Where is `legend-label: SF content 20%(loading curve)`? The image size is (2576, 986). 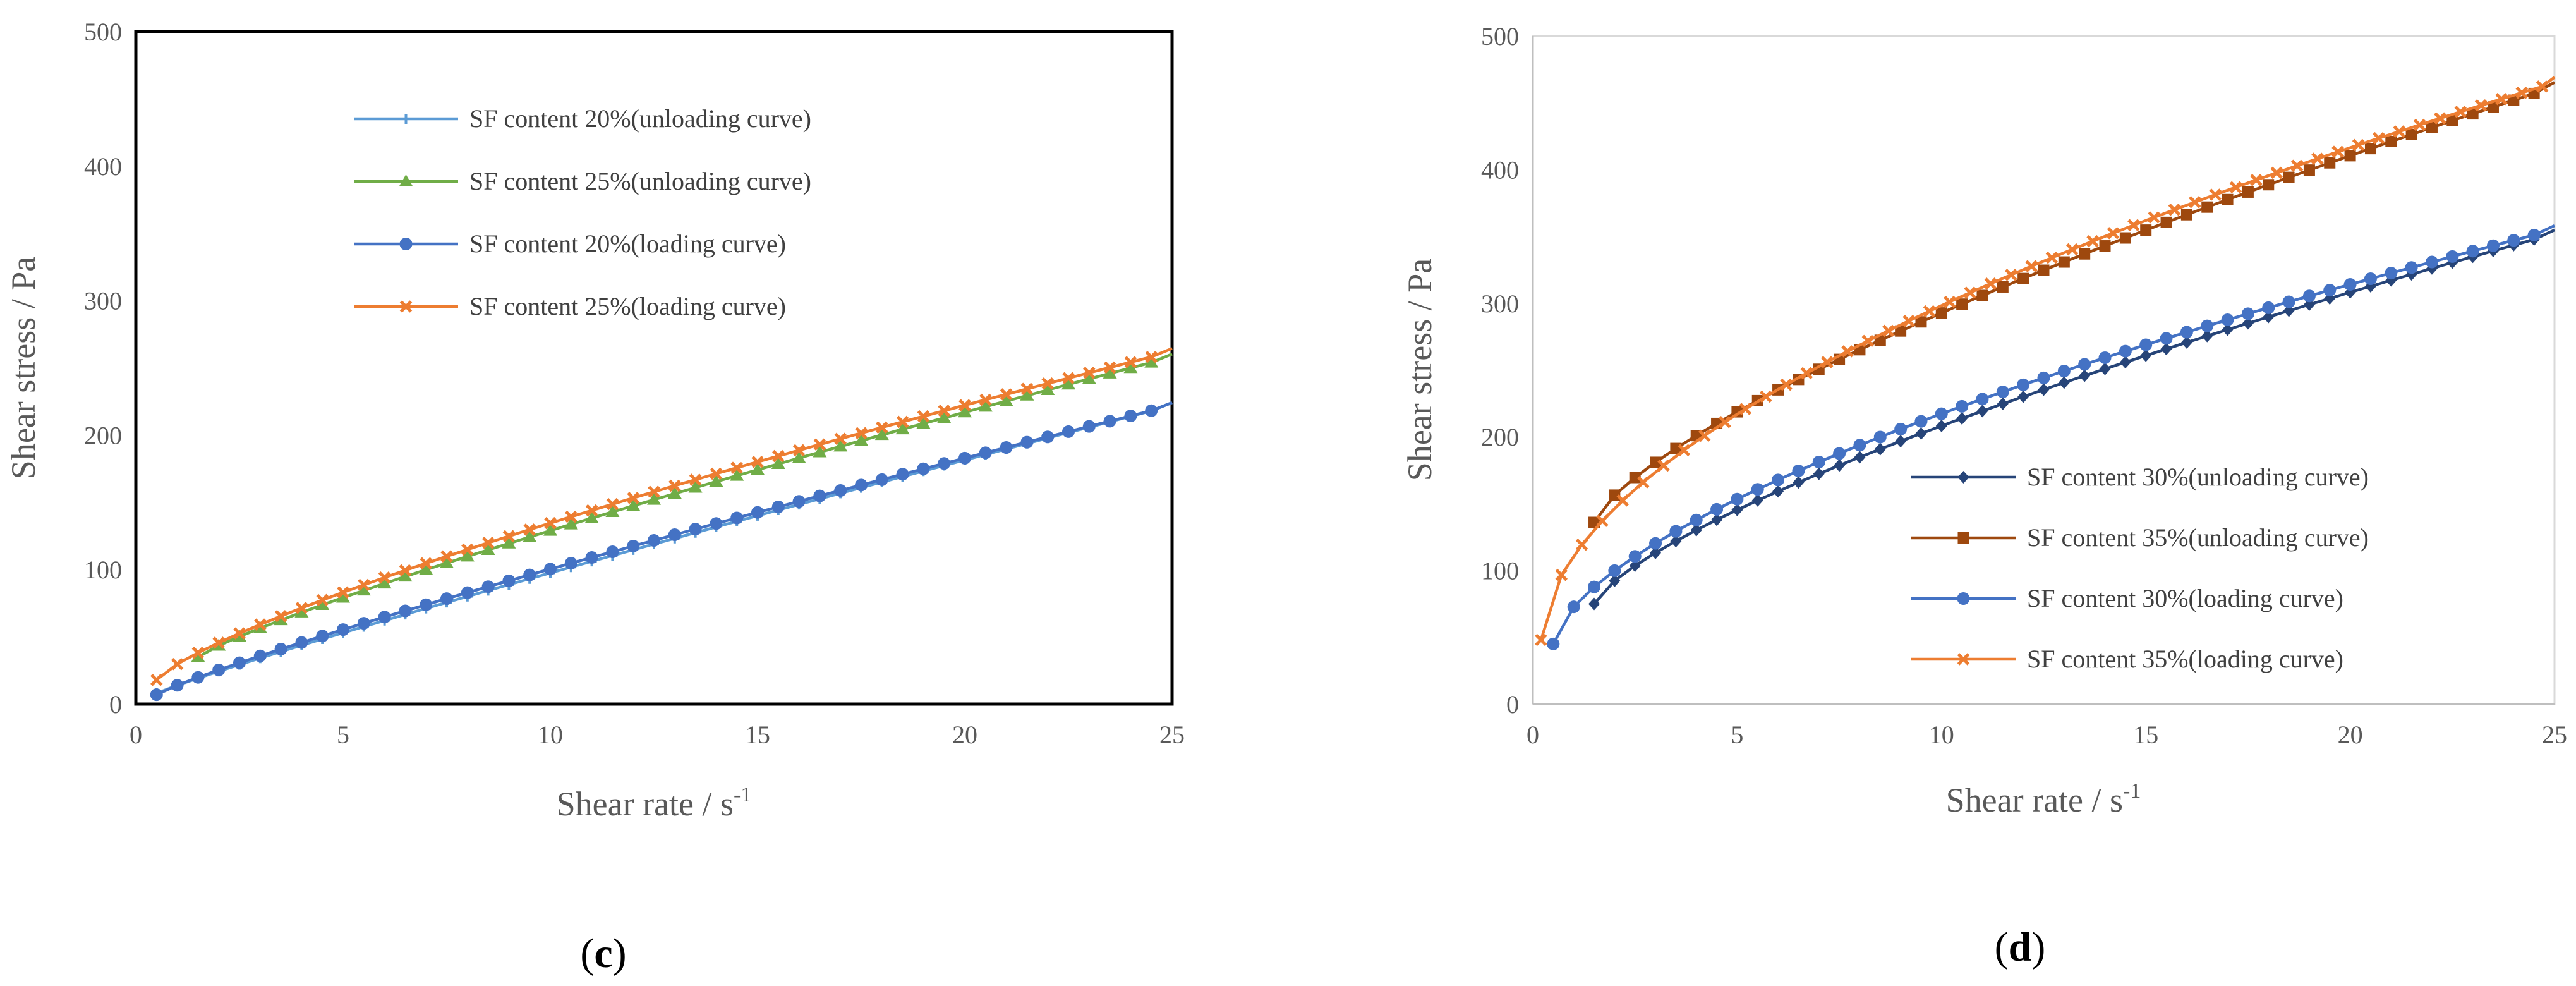
legend-label: SF content 20%(loading curve) is located at coordinates (627, 243).